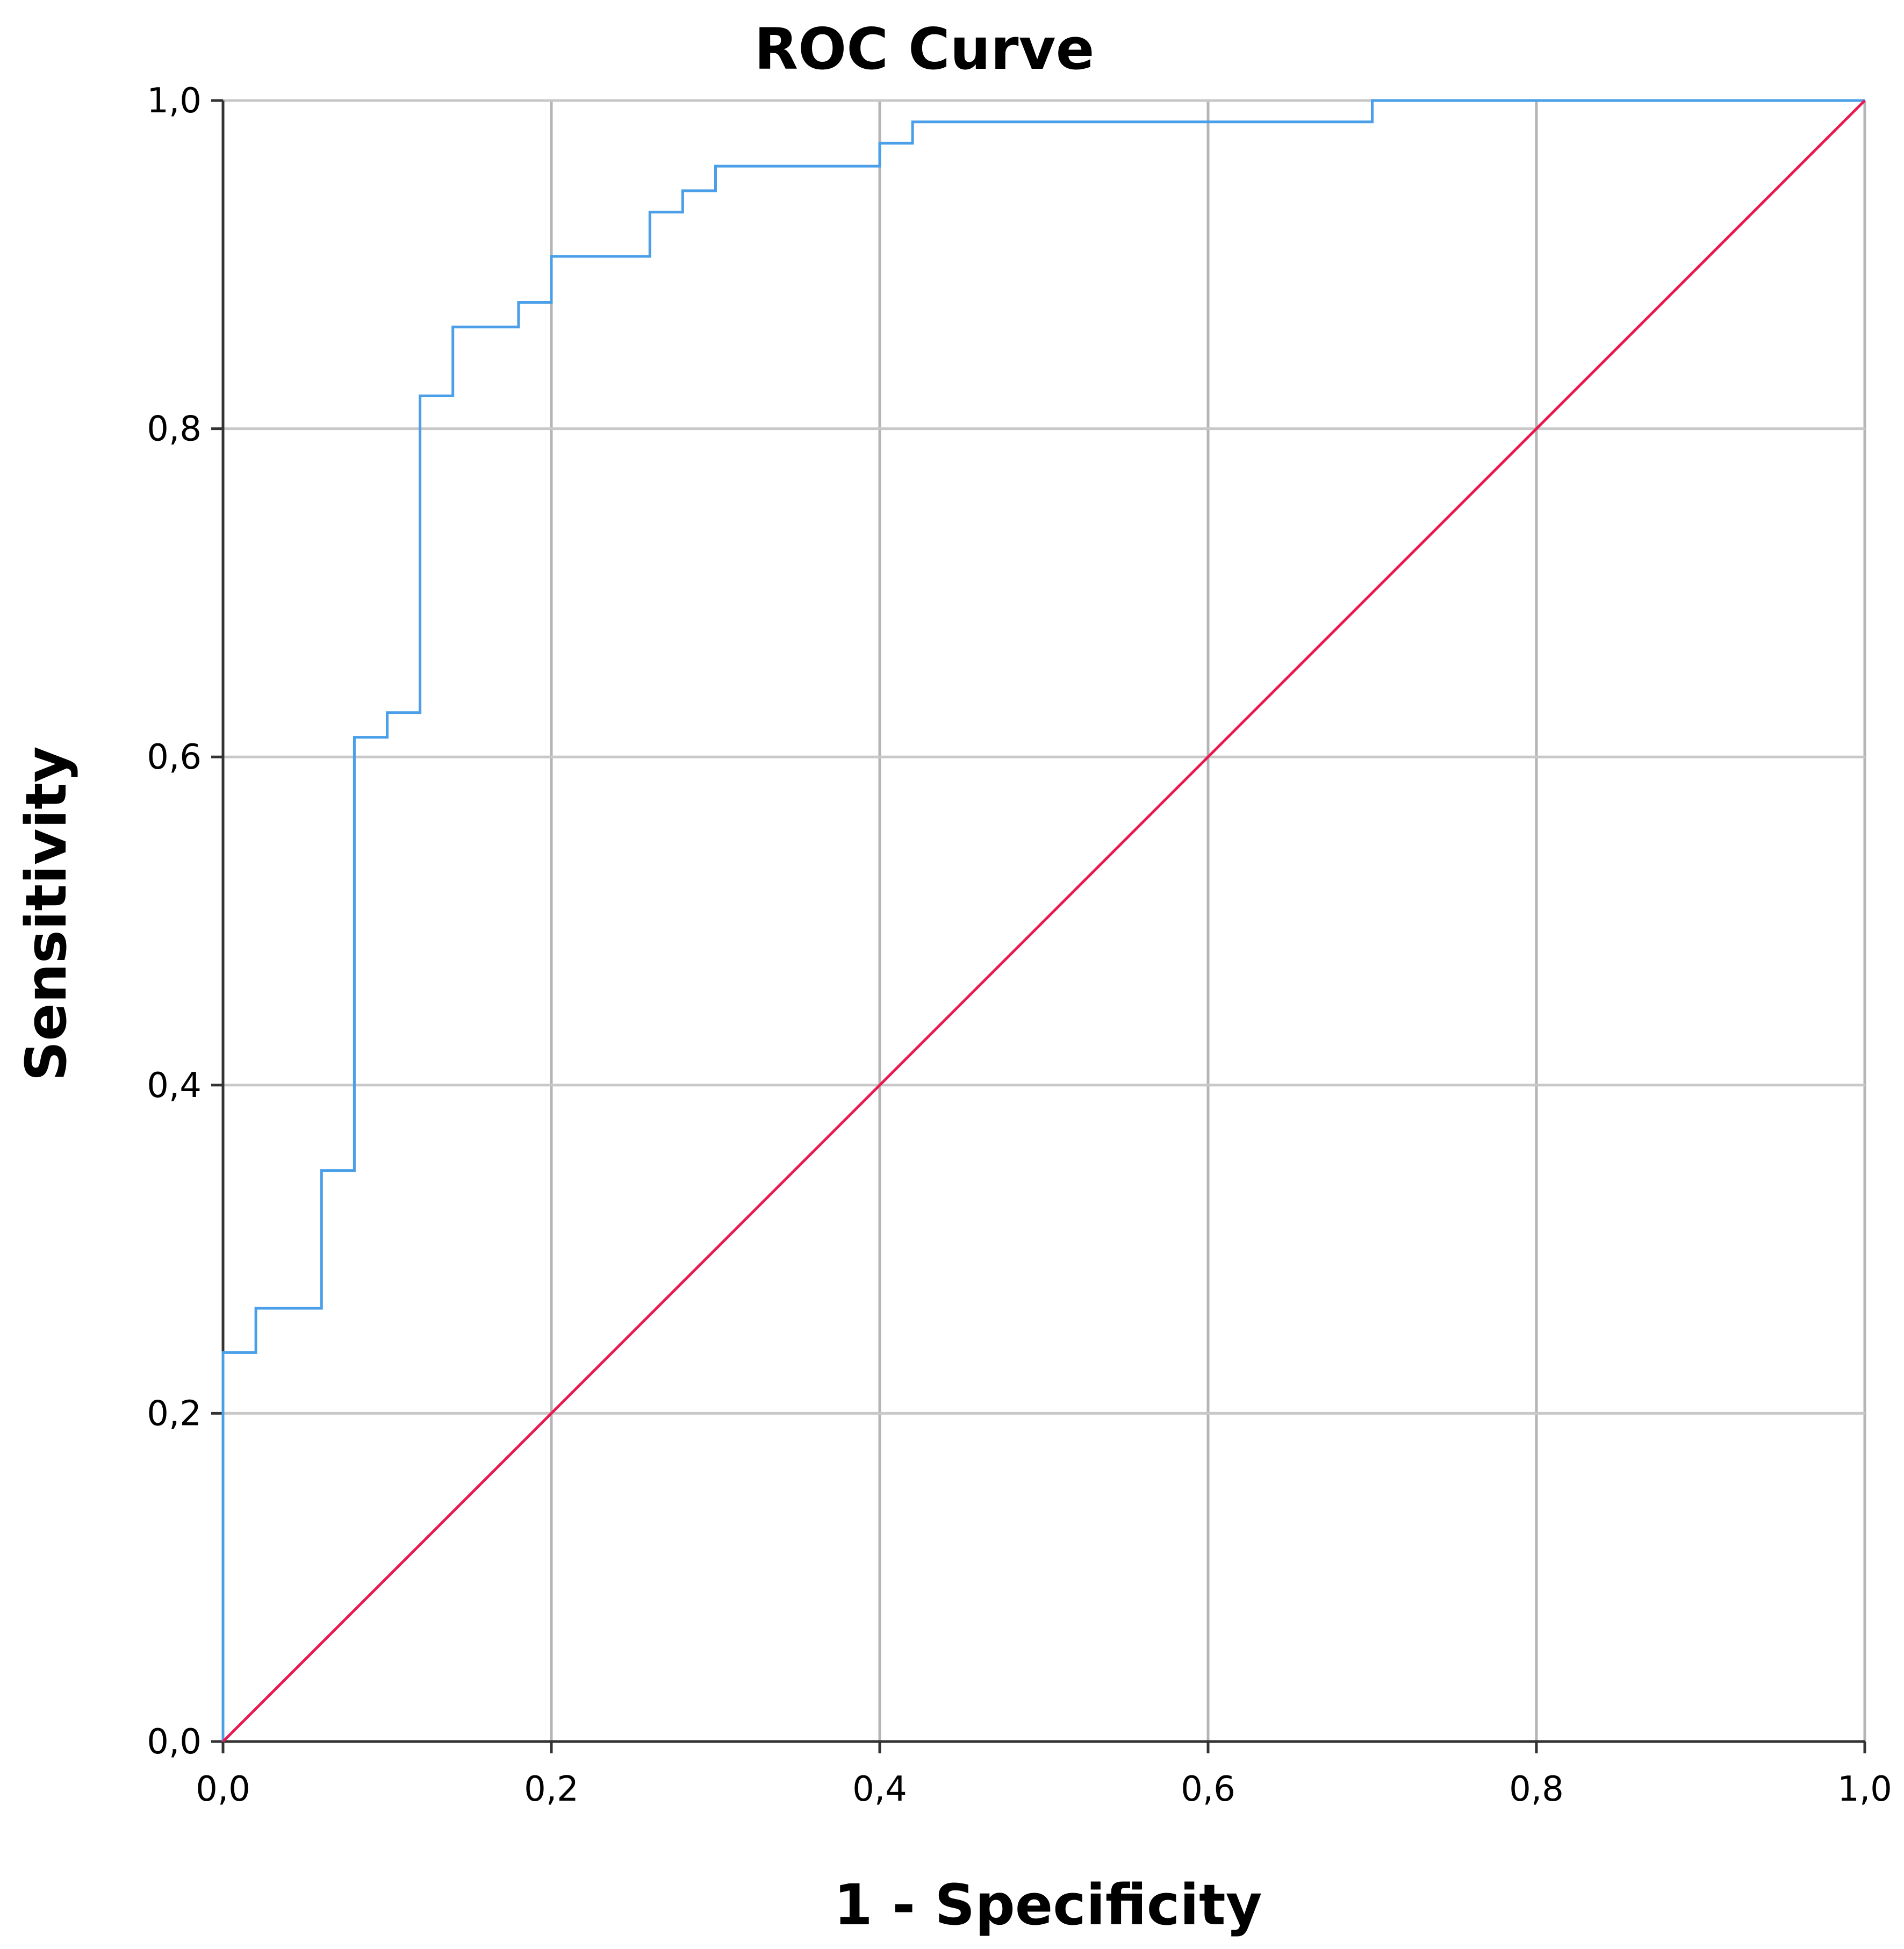 This screenshot has width=1904, height=1949. What do you see at coordinates (46, 913) in the screenshot?
I see `y-axis-label: Sensitivity` at bounding box center [46, 913].